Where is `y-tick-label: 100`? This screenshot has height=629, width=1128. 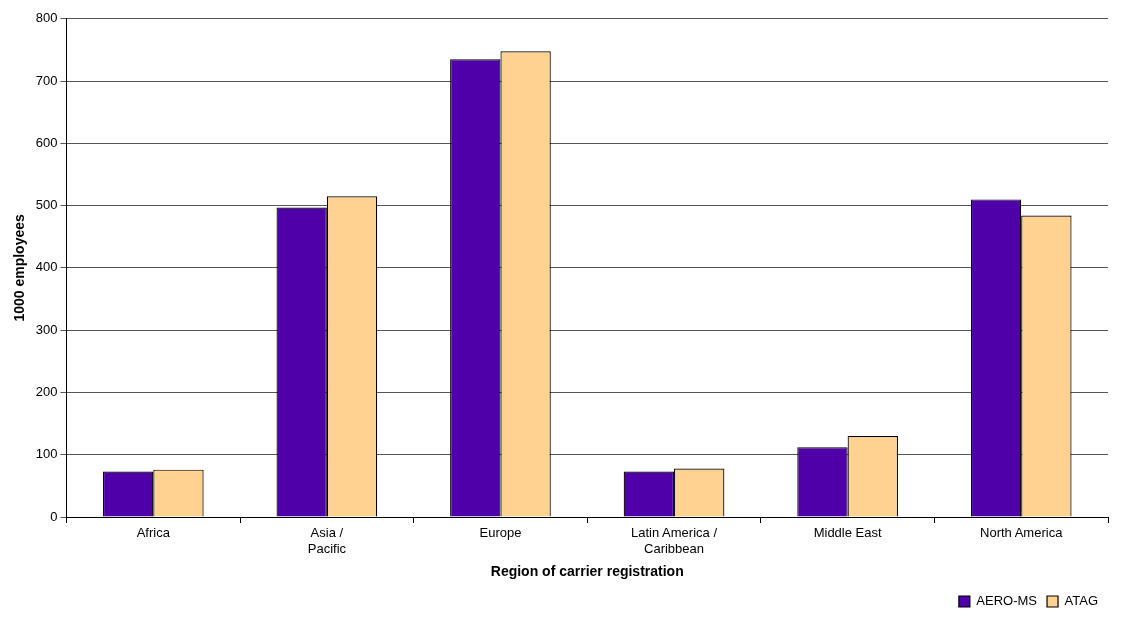
y-tick-label: 100 is located at coordinates (46, 454).